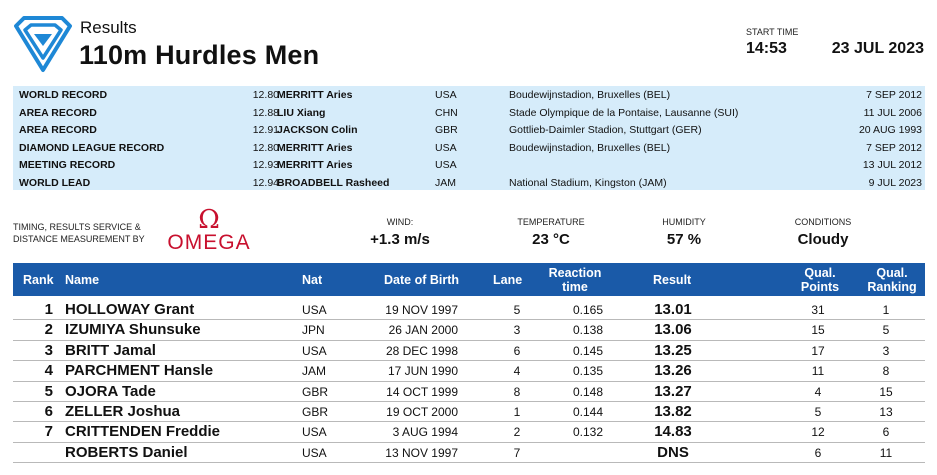 Image resolution: width=937 pixels, height=475 pixels. Describe the element at coordinates (421, 310) in the screenshot. I see `dob-cell: 19 NOV 1997` at that location.